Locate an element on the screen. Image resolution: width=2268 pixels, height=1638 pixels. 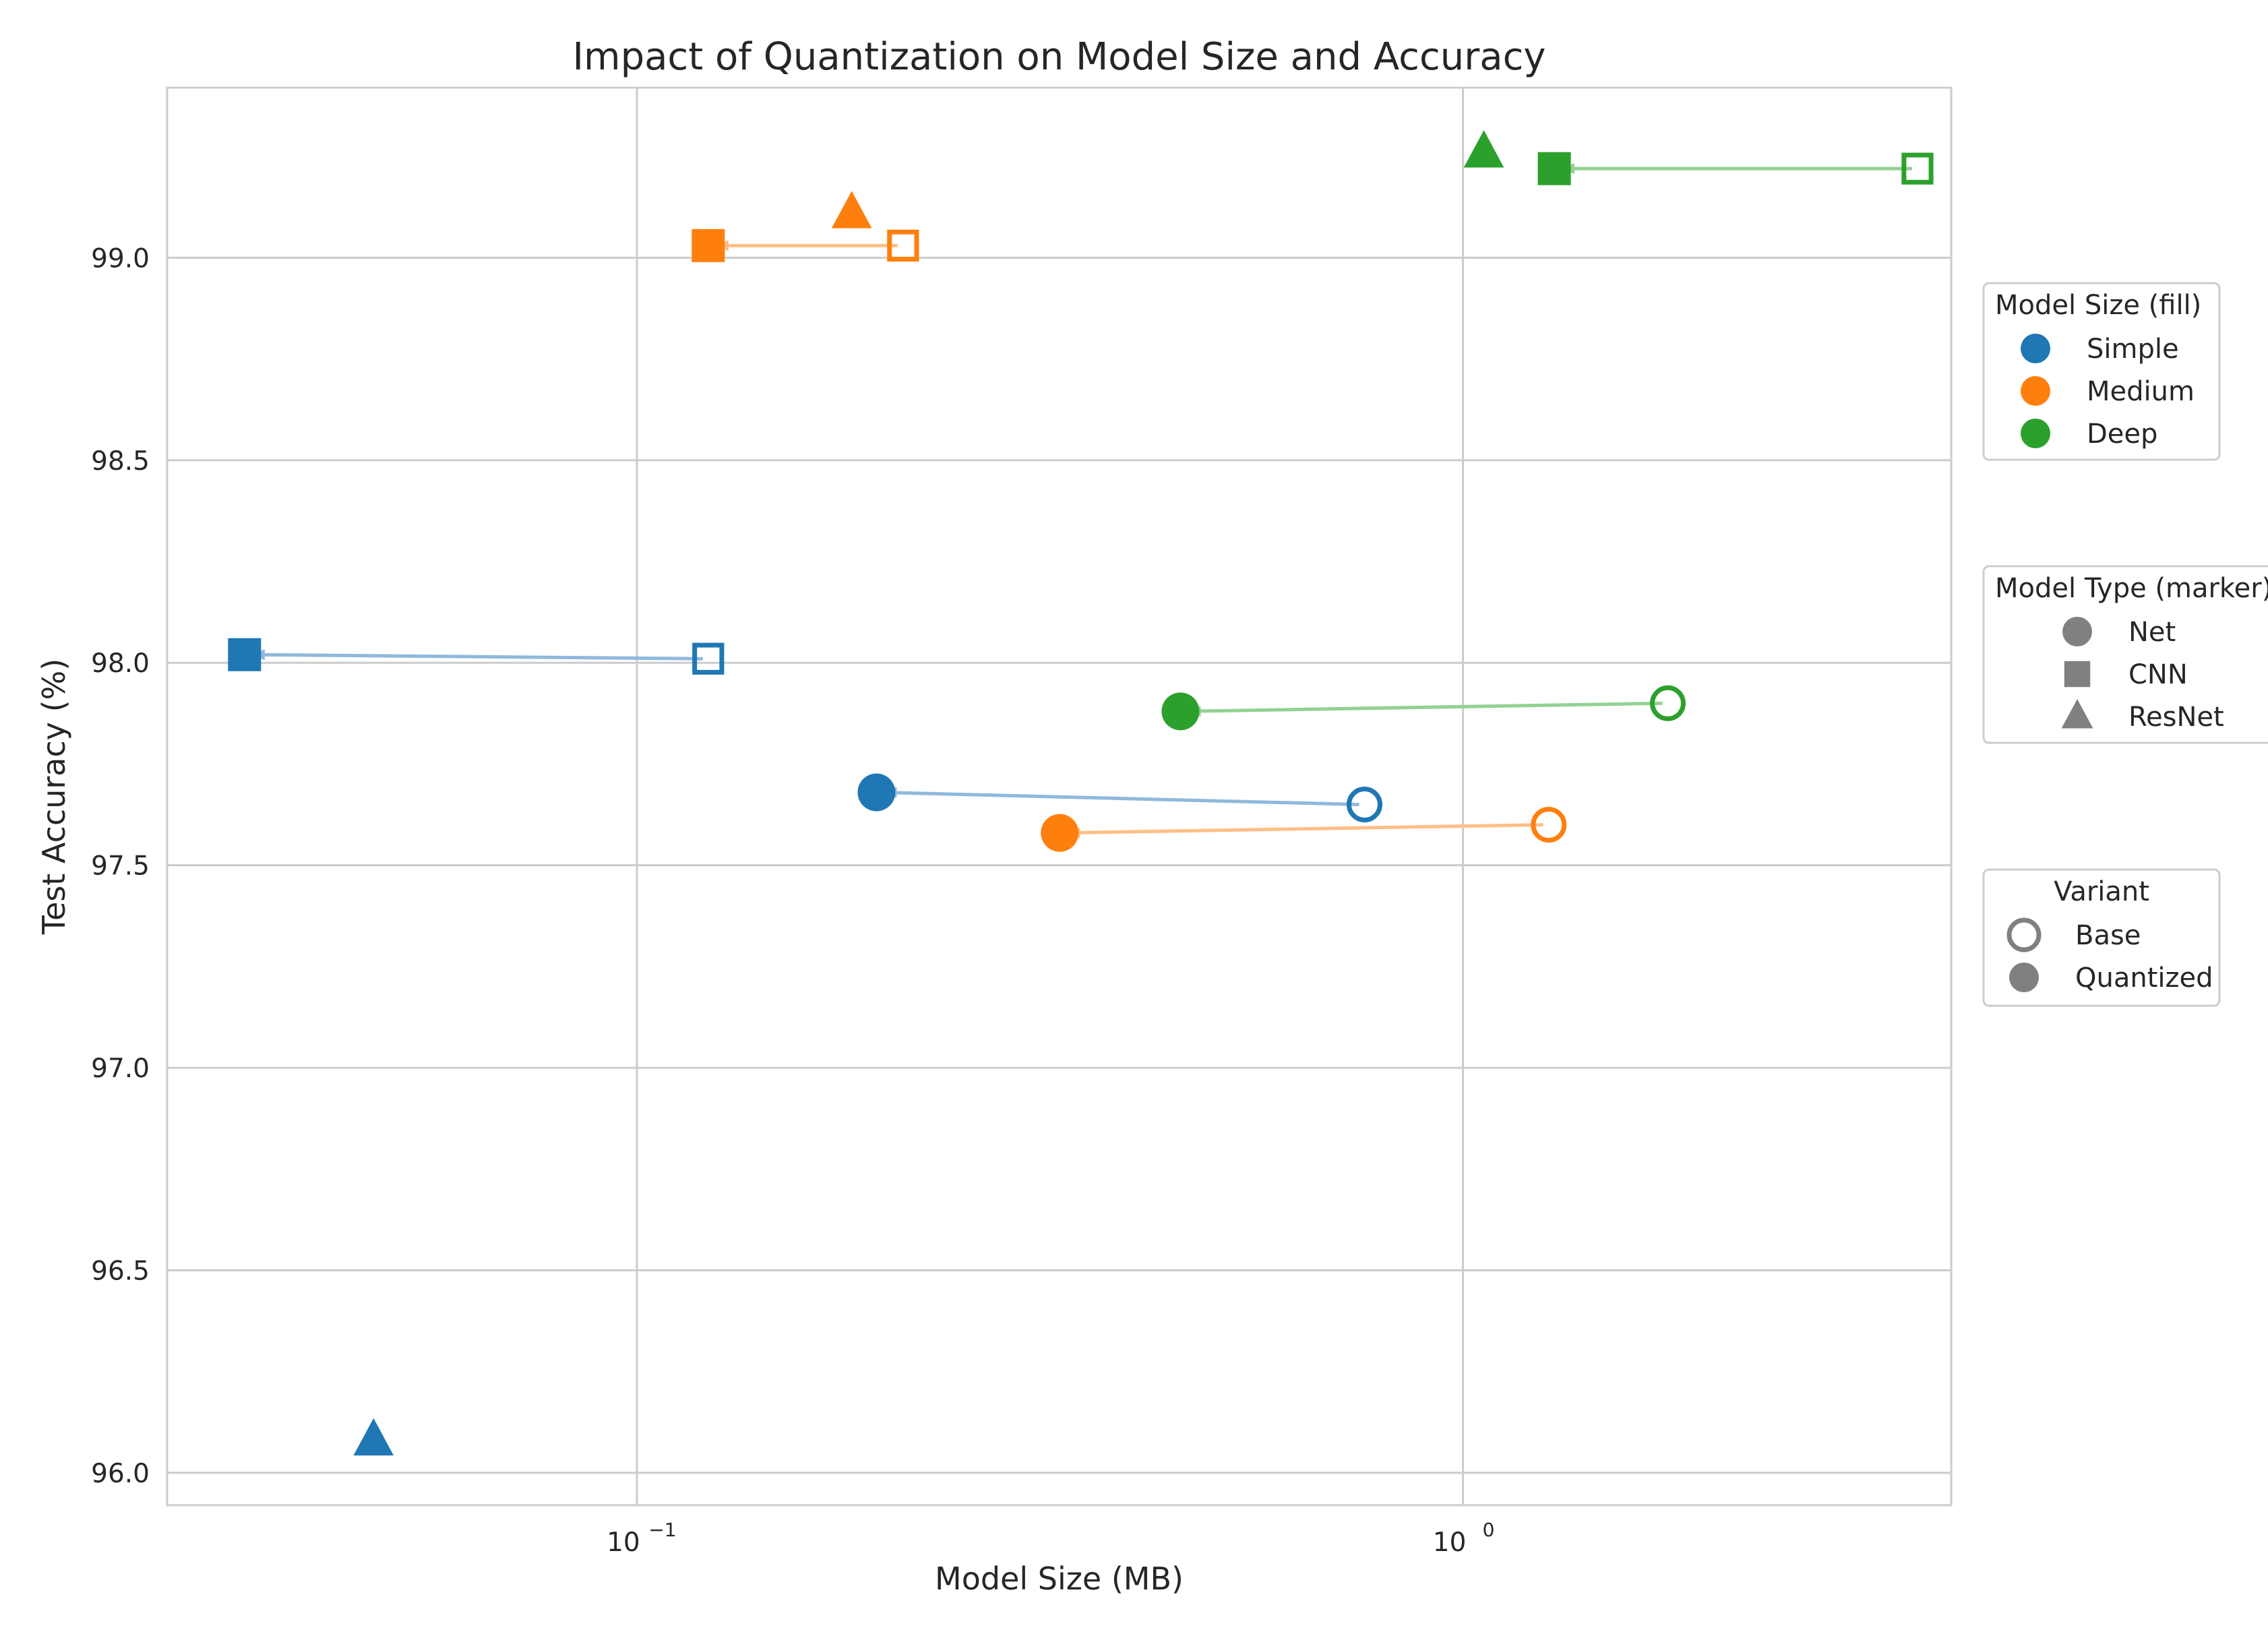
legend-box: Variant Base Quantized is located at coordinates (2101, 937).